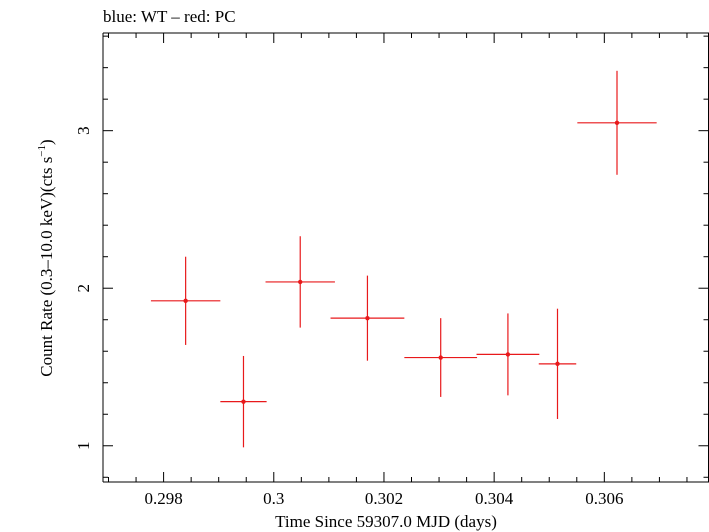 This screenshot has height=532, width=709. I want to click on y-tick-label: 1, so click(83, 446).